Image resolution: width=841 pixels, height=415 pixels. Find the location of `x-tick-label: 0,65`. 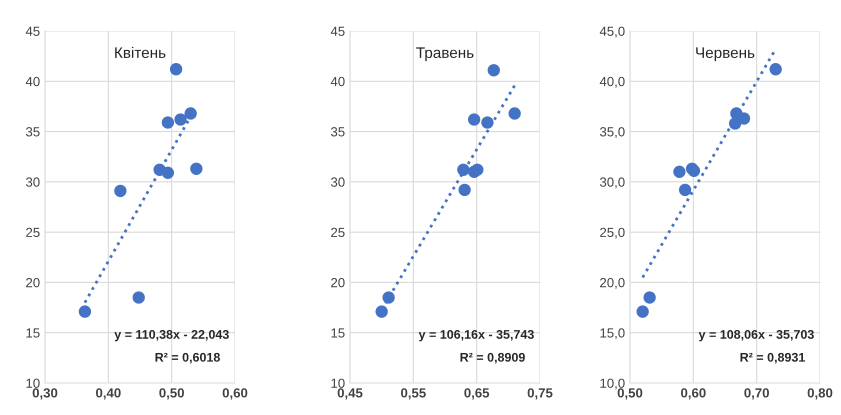

x-tick-label: 0,65 is located at coordinates (477, 394).